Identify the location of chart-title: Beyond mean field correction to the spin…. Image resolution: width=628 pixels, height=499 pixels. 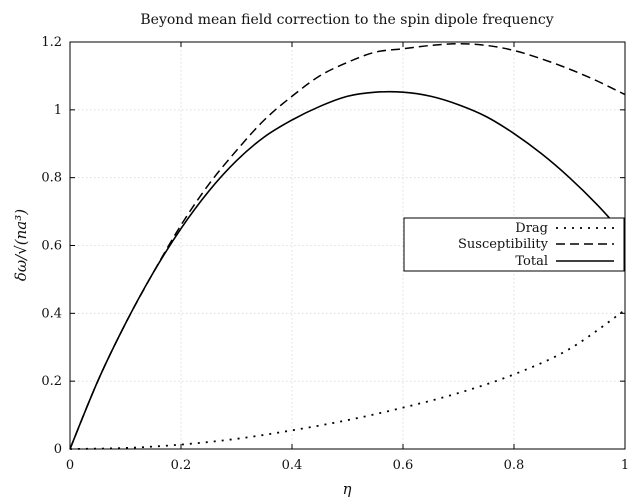
(346, 20).